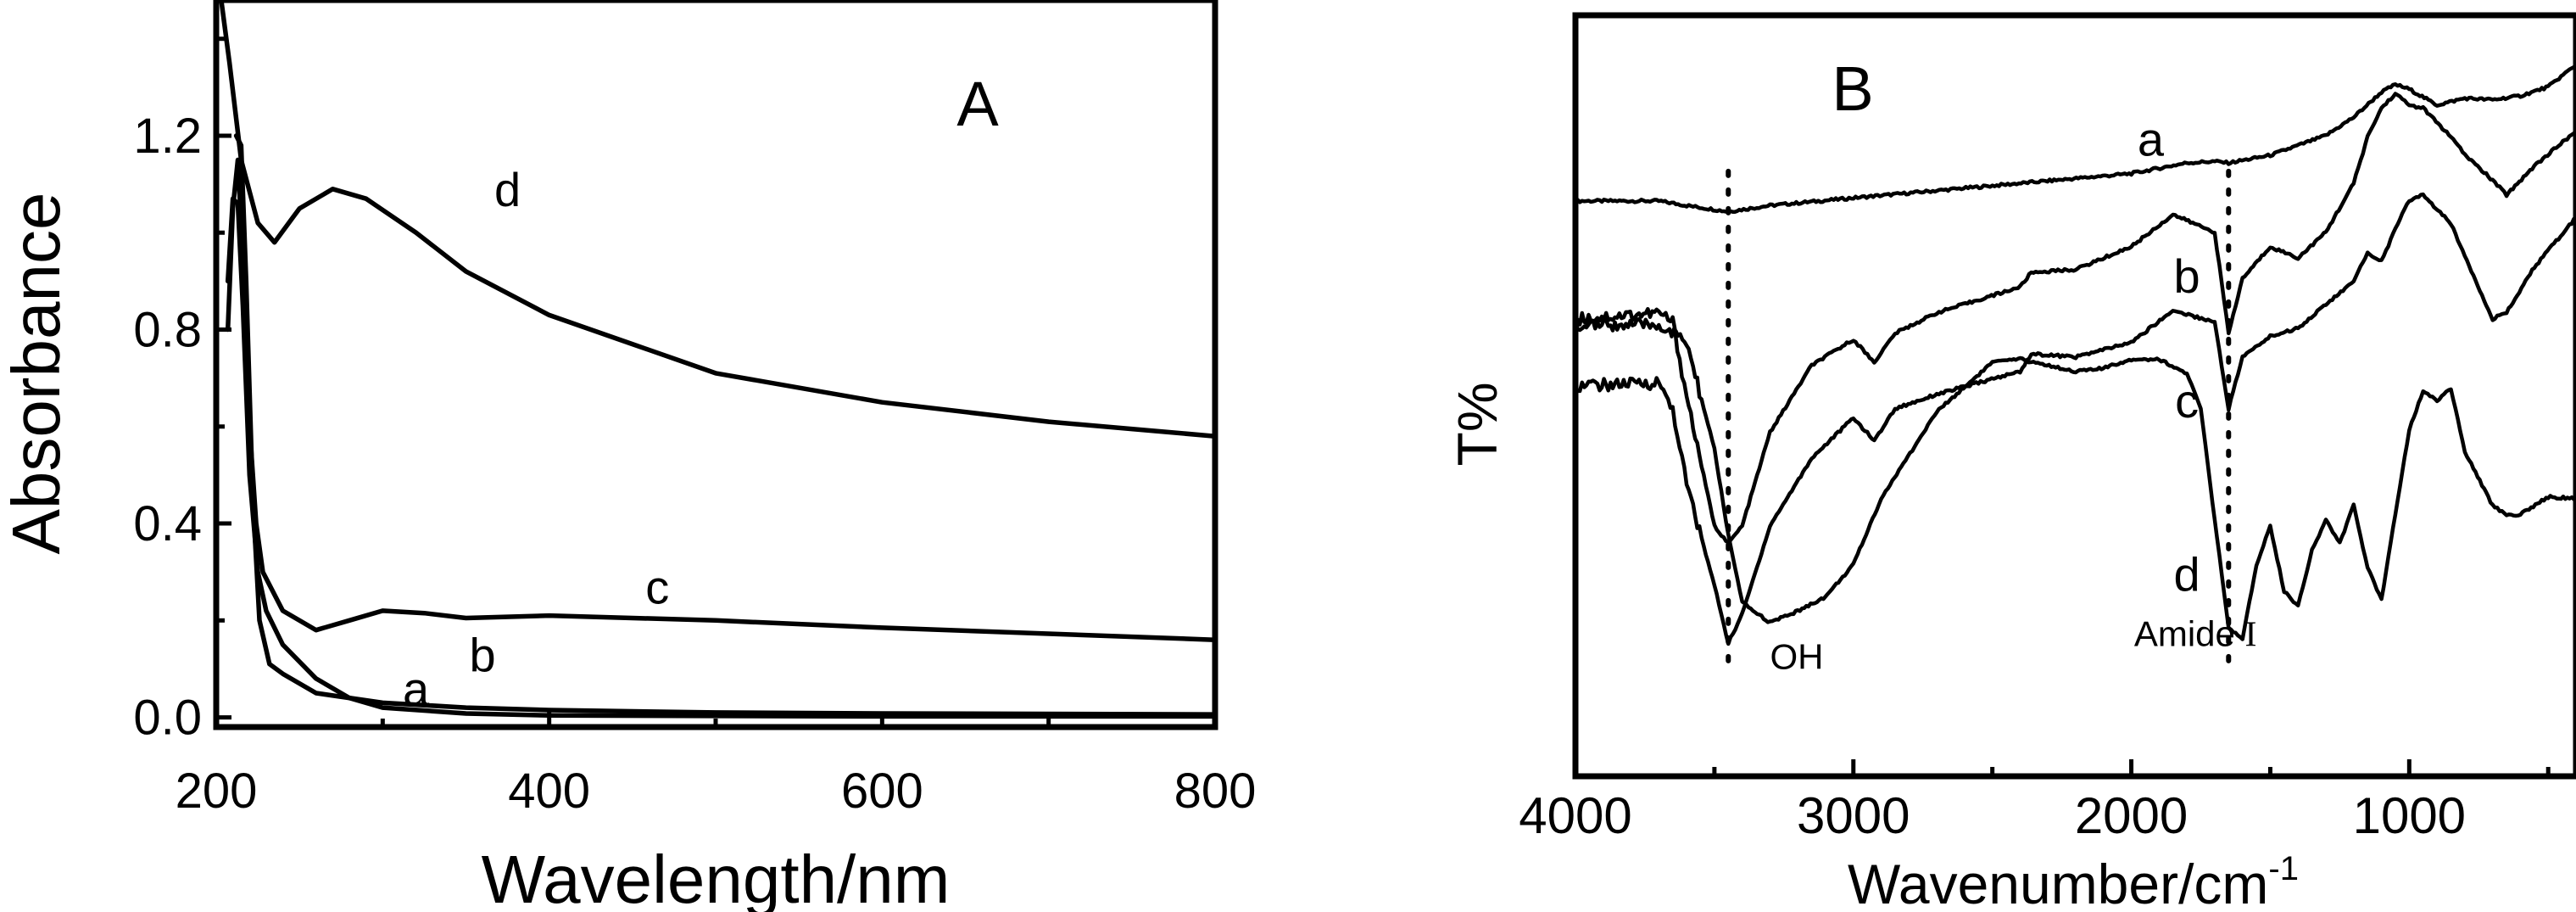 This screenshot has width=2576, height=912. I want to click on panel-b-annotation-roman: I, so click(2251, 634).